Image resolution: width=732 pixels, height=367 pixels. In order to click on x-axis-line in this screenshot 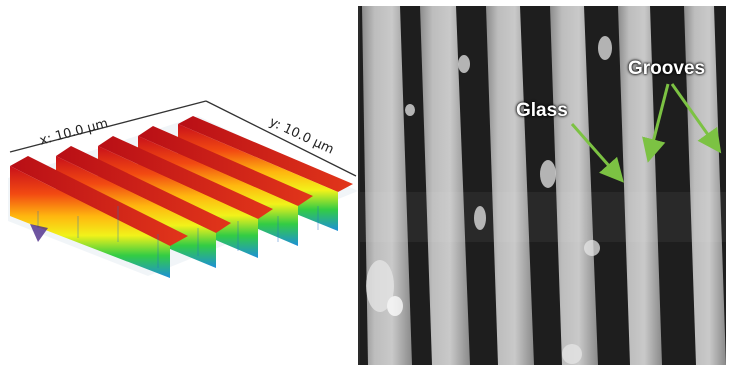, I will do `click(108, 126)`.